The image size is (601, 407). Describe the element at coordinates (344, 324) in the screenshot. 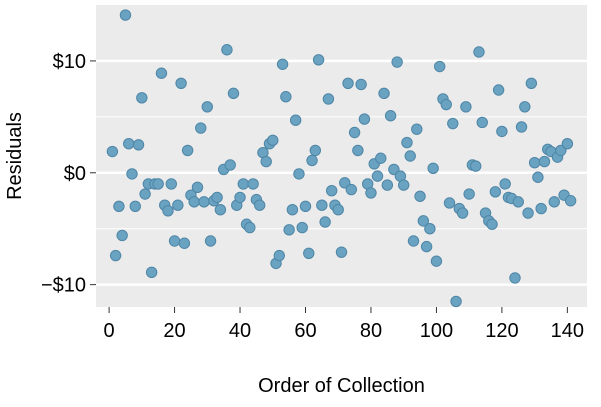

I see `x-axis: 0 20 40 60 80 100 120 140` at that location.